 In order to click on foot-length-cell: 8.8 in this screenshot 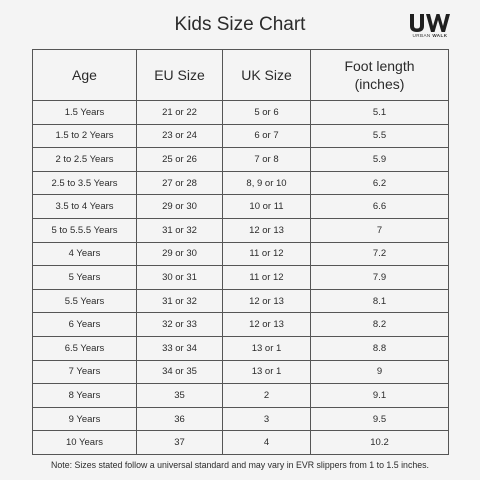, I will do `click(379, 348)`.